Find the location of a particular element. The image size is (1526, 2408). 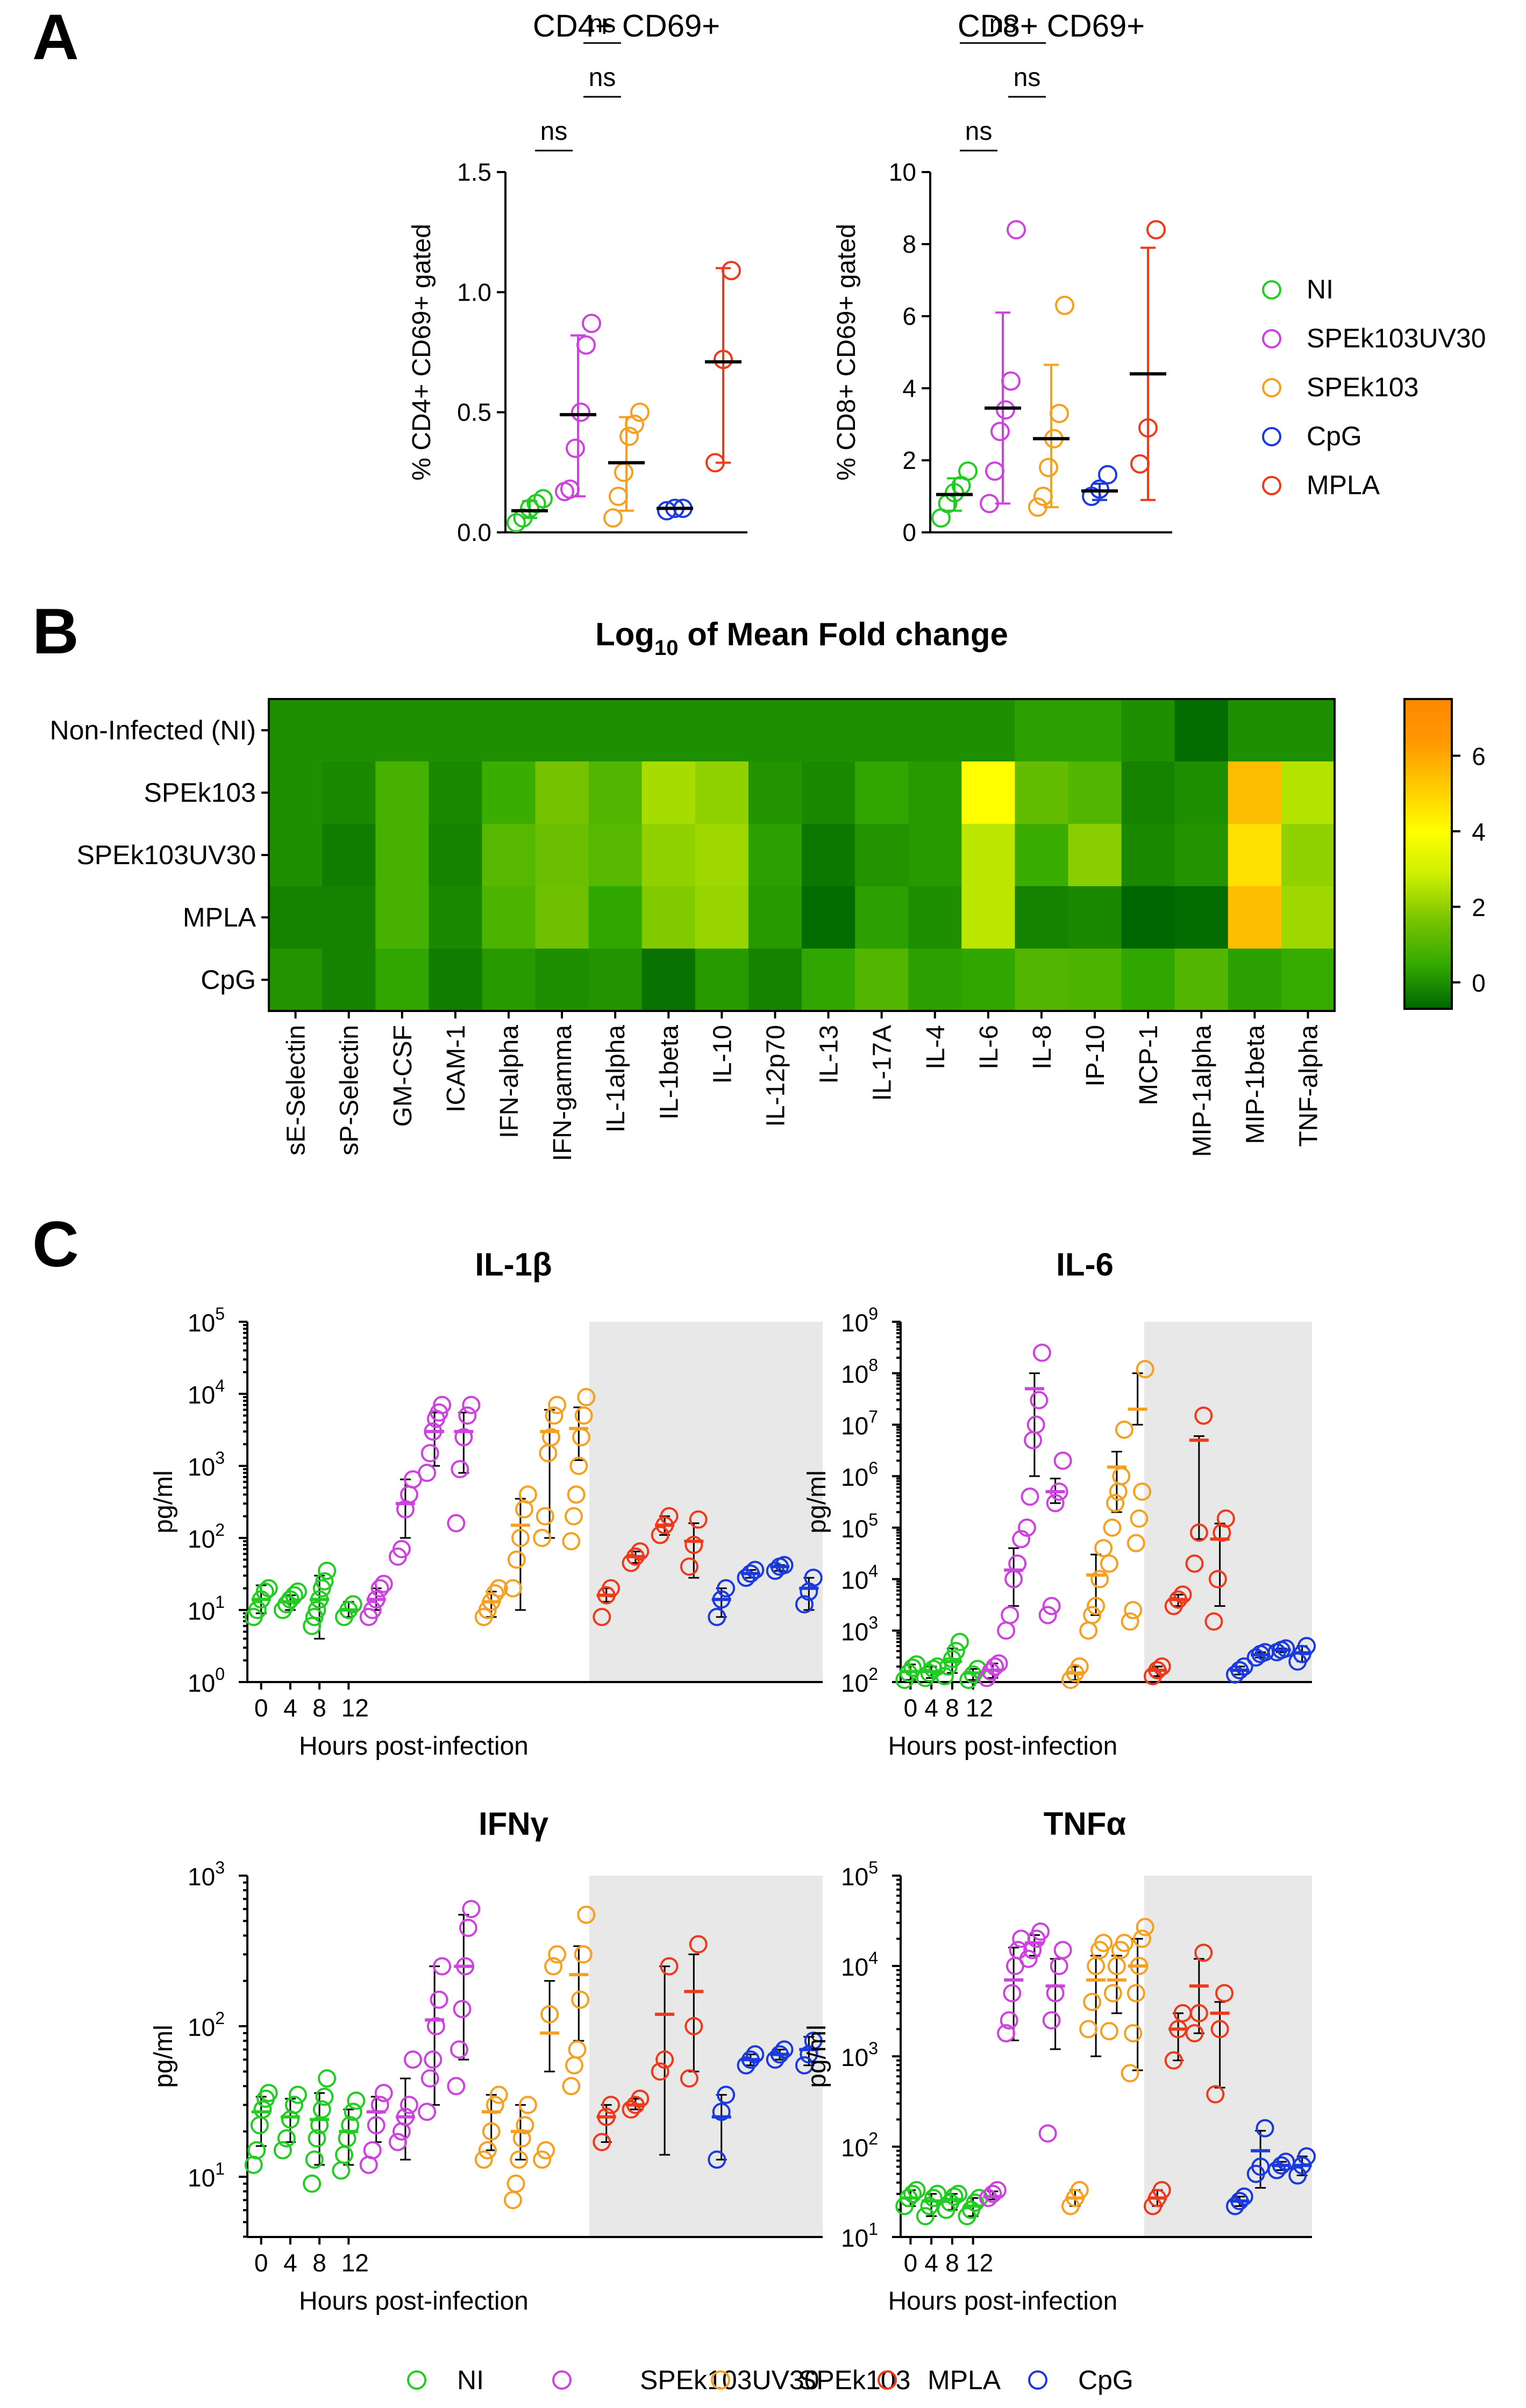

y-tick-label-exponent: 1 is located at coordinates (220, 2168).